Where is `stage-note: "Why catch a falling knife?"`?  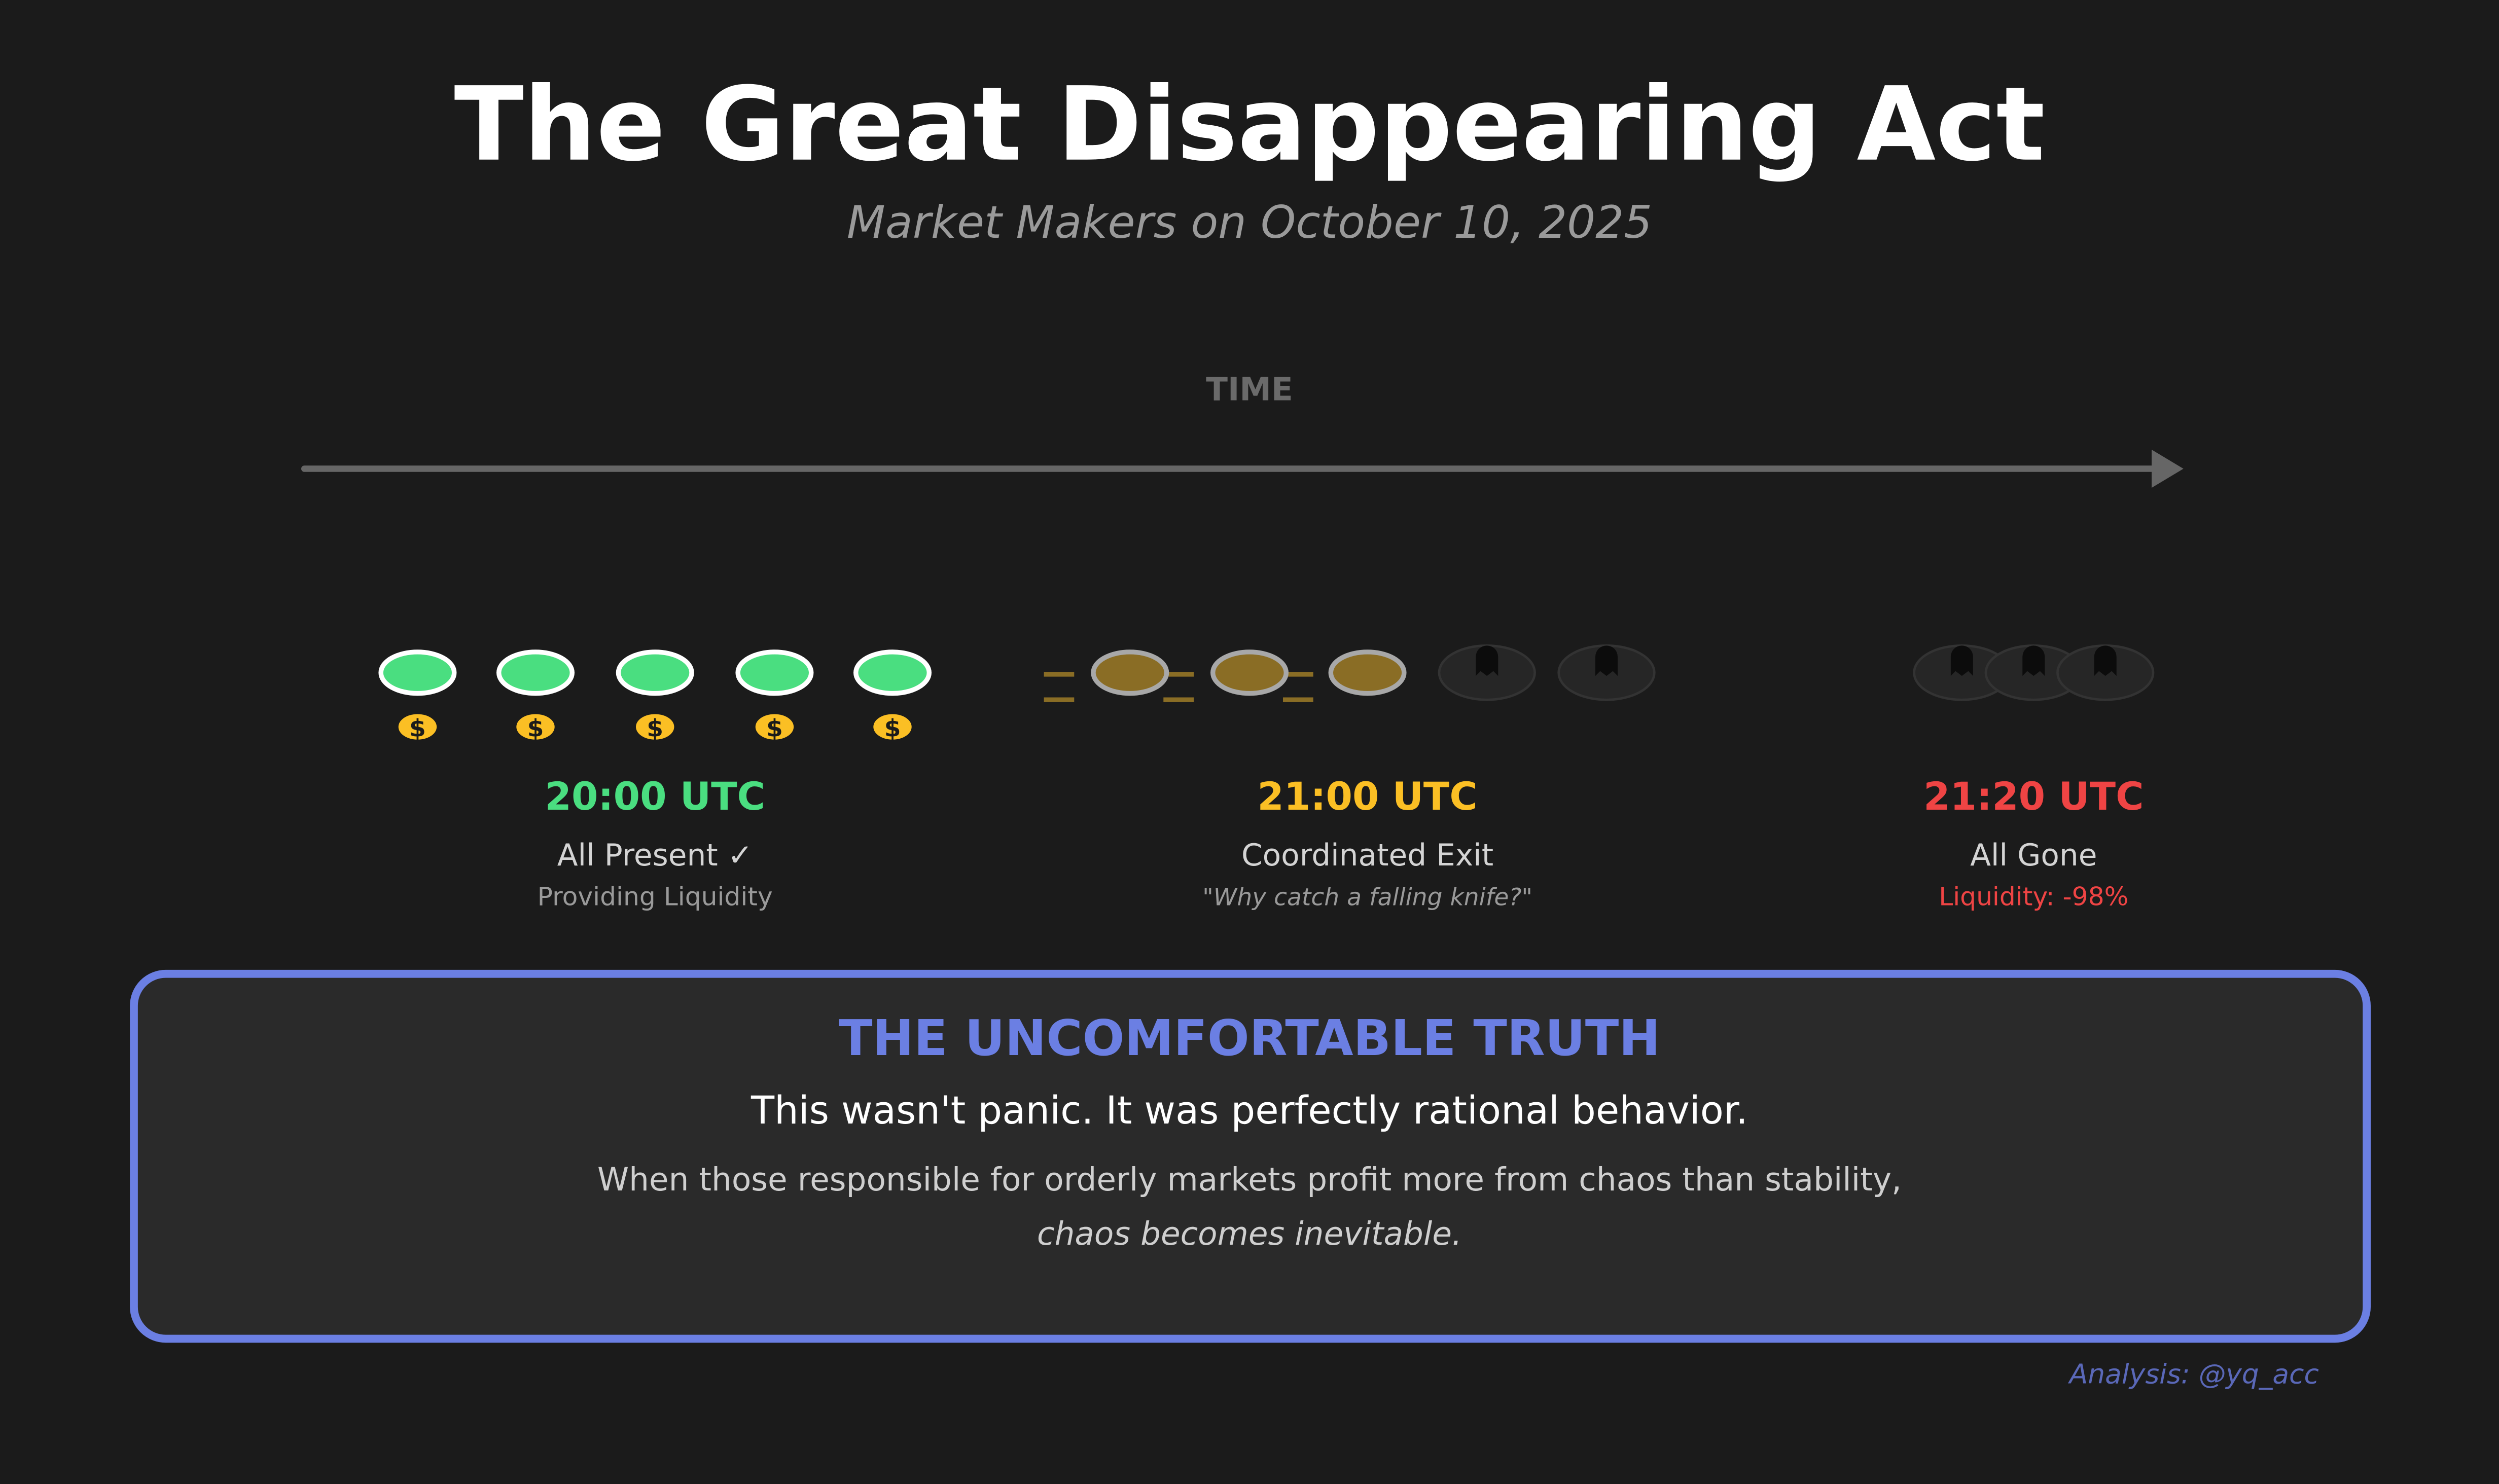
stage-note: "Why catch a falling knife?" is located at coordinates (1367, 898).